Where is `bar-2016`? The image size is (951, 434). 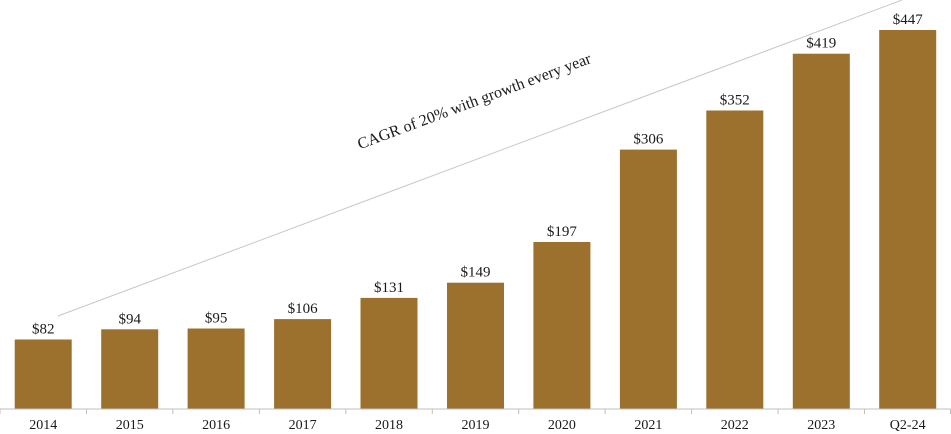 bar-2016 is located at coordinates (216, 368).